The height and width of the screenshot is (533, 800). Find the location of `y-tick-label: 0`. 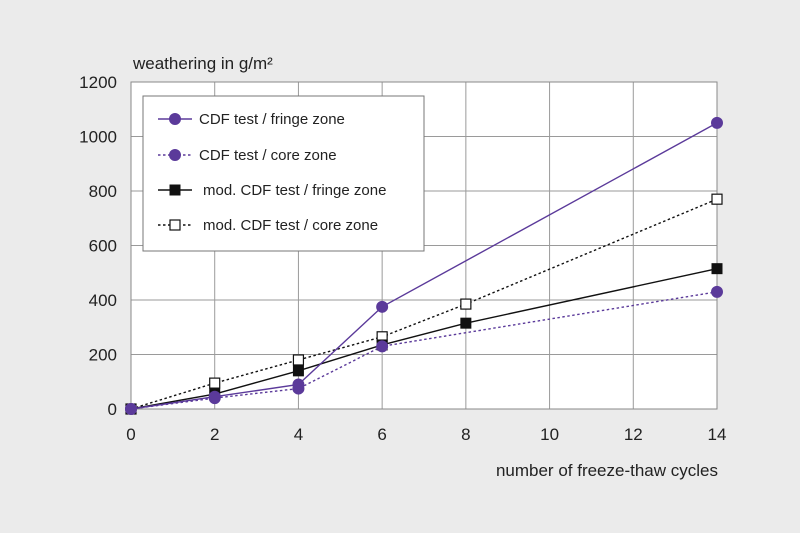

y-tick-label: 0 is located at coordinates (112, 409).